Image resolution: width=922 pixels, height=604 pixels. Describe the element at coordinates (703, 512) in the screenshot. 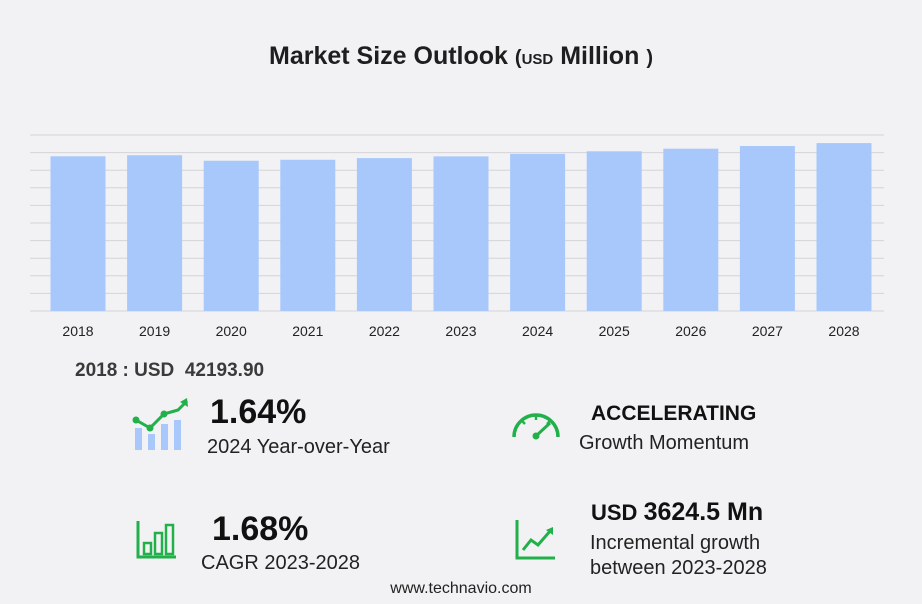

I see `incremental-amount: 3624.5 Mn` at that location.